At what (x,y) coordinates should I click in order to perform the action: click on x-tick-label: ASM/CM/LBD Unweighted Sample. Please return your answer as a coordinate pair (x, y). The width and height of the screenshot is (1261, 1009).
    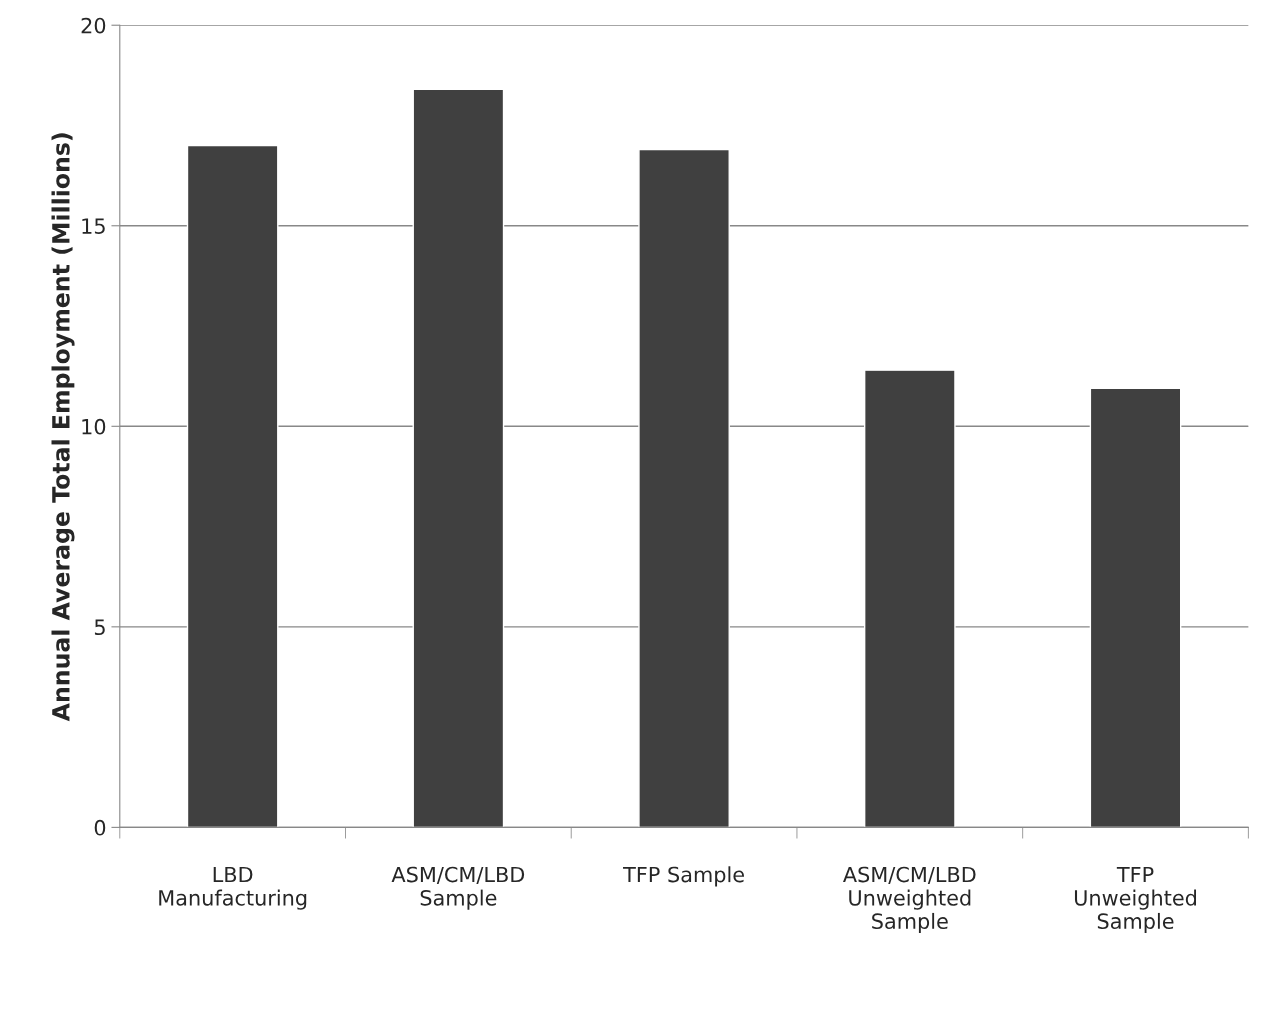
    Looking at the image, I should click on (909, 900).